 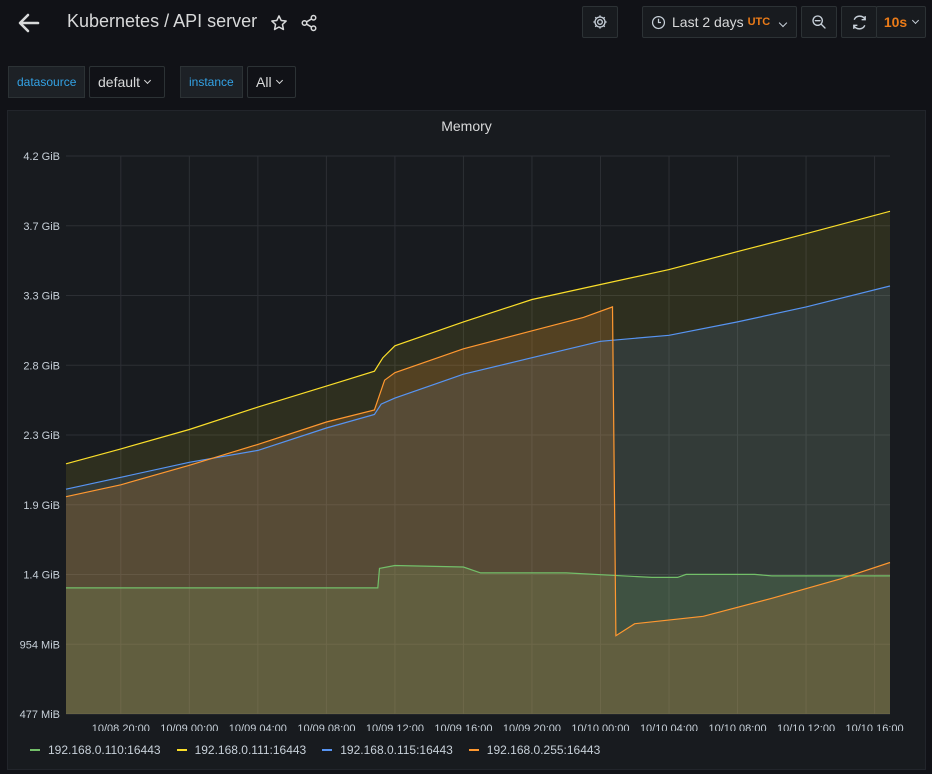 What do you see at coordinates (543, 750) in the screenshot?
I see `legend-label: 192.168.0.255:16443` at bounding box center [543, 750].